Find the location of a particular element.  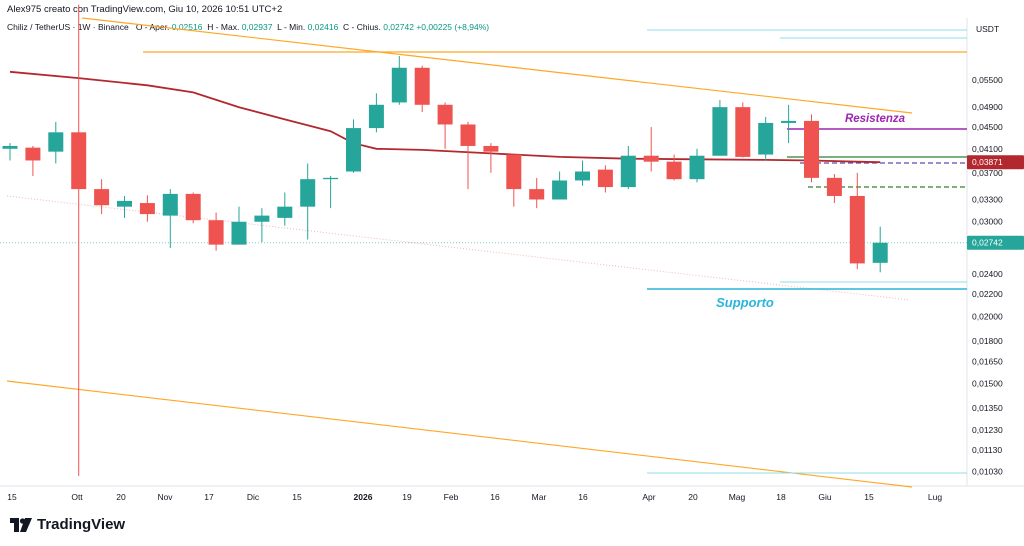

time-tick: 18 is located at coordinates (781, 497).